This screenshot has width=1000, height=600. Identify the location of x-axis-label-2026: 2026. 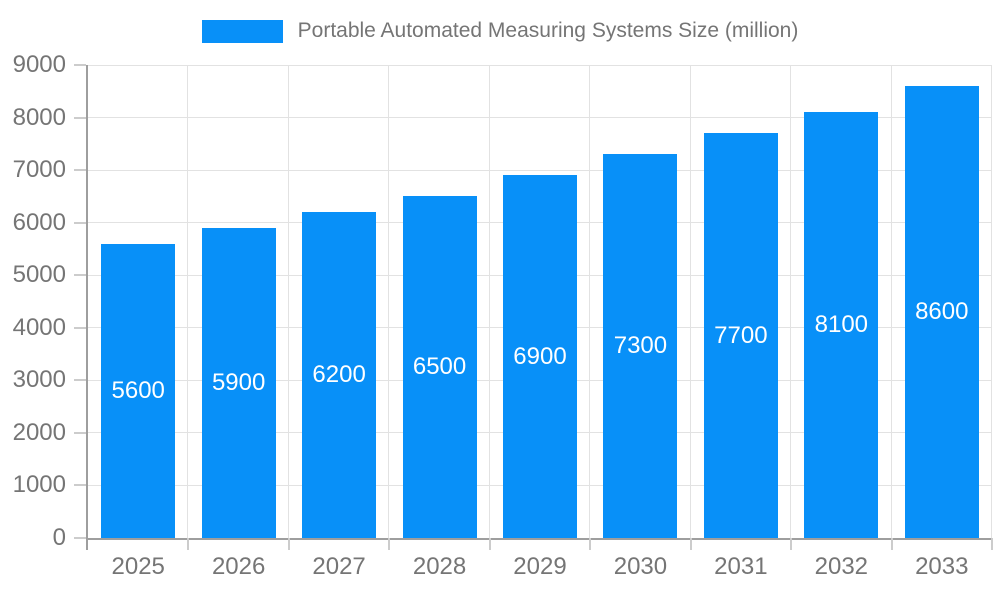
(238, 566).